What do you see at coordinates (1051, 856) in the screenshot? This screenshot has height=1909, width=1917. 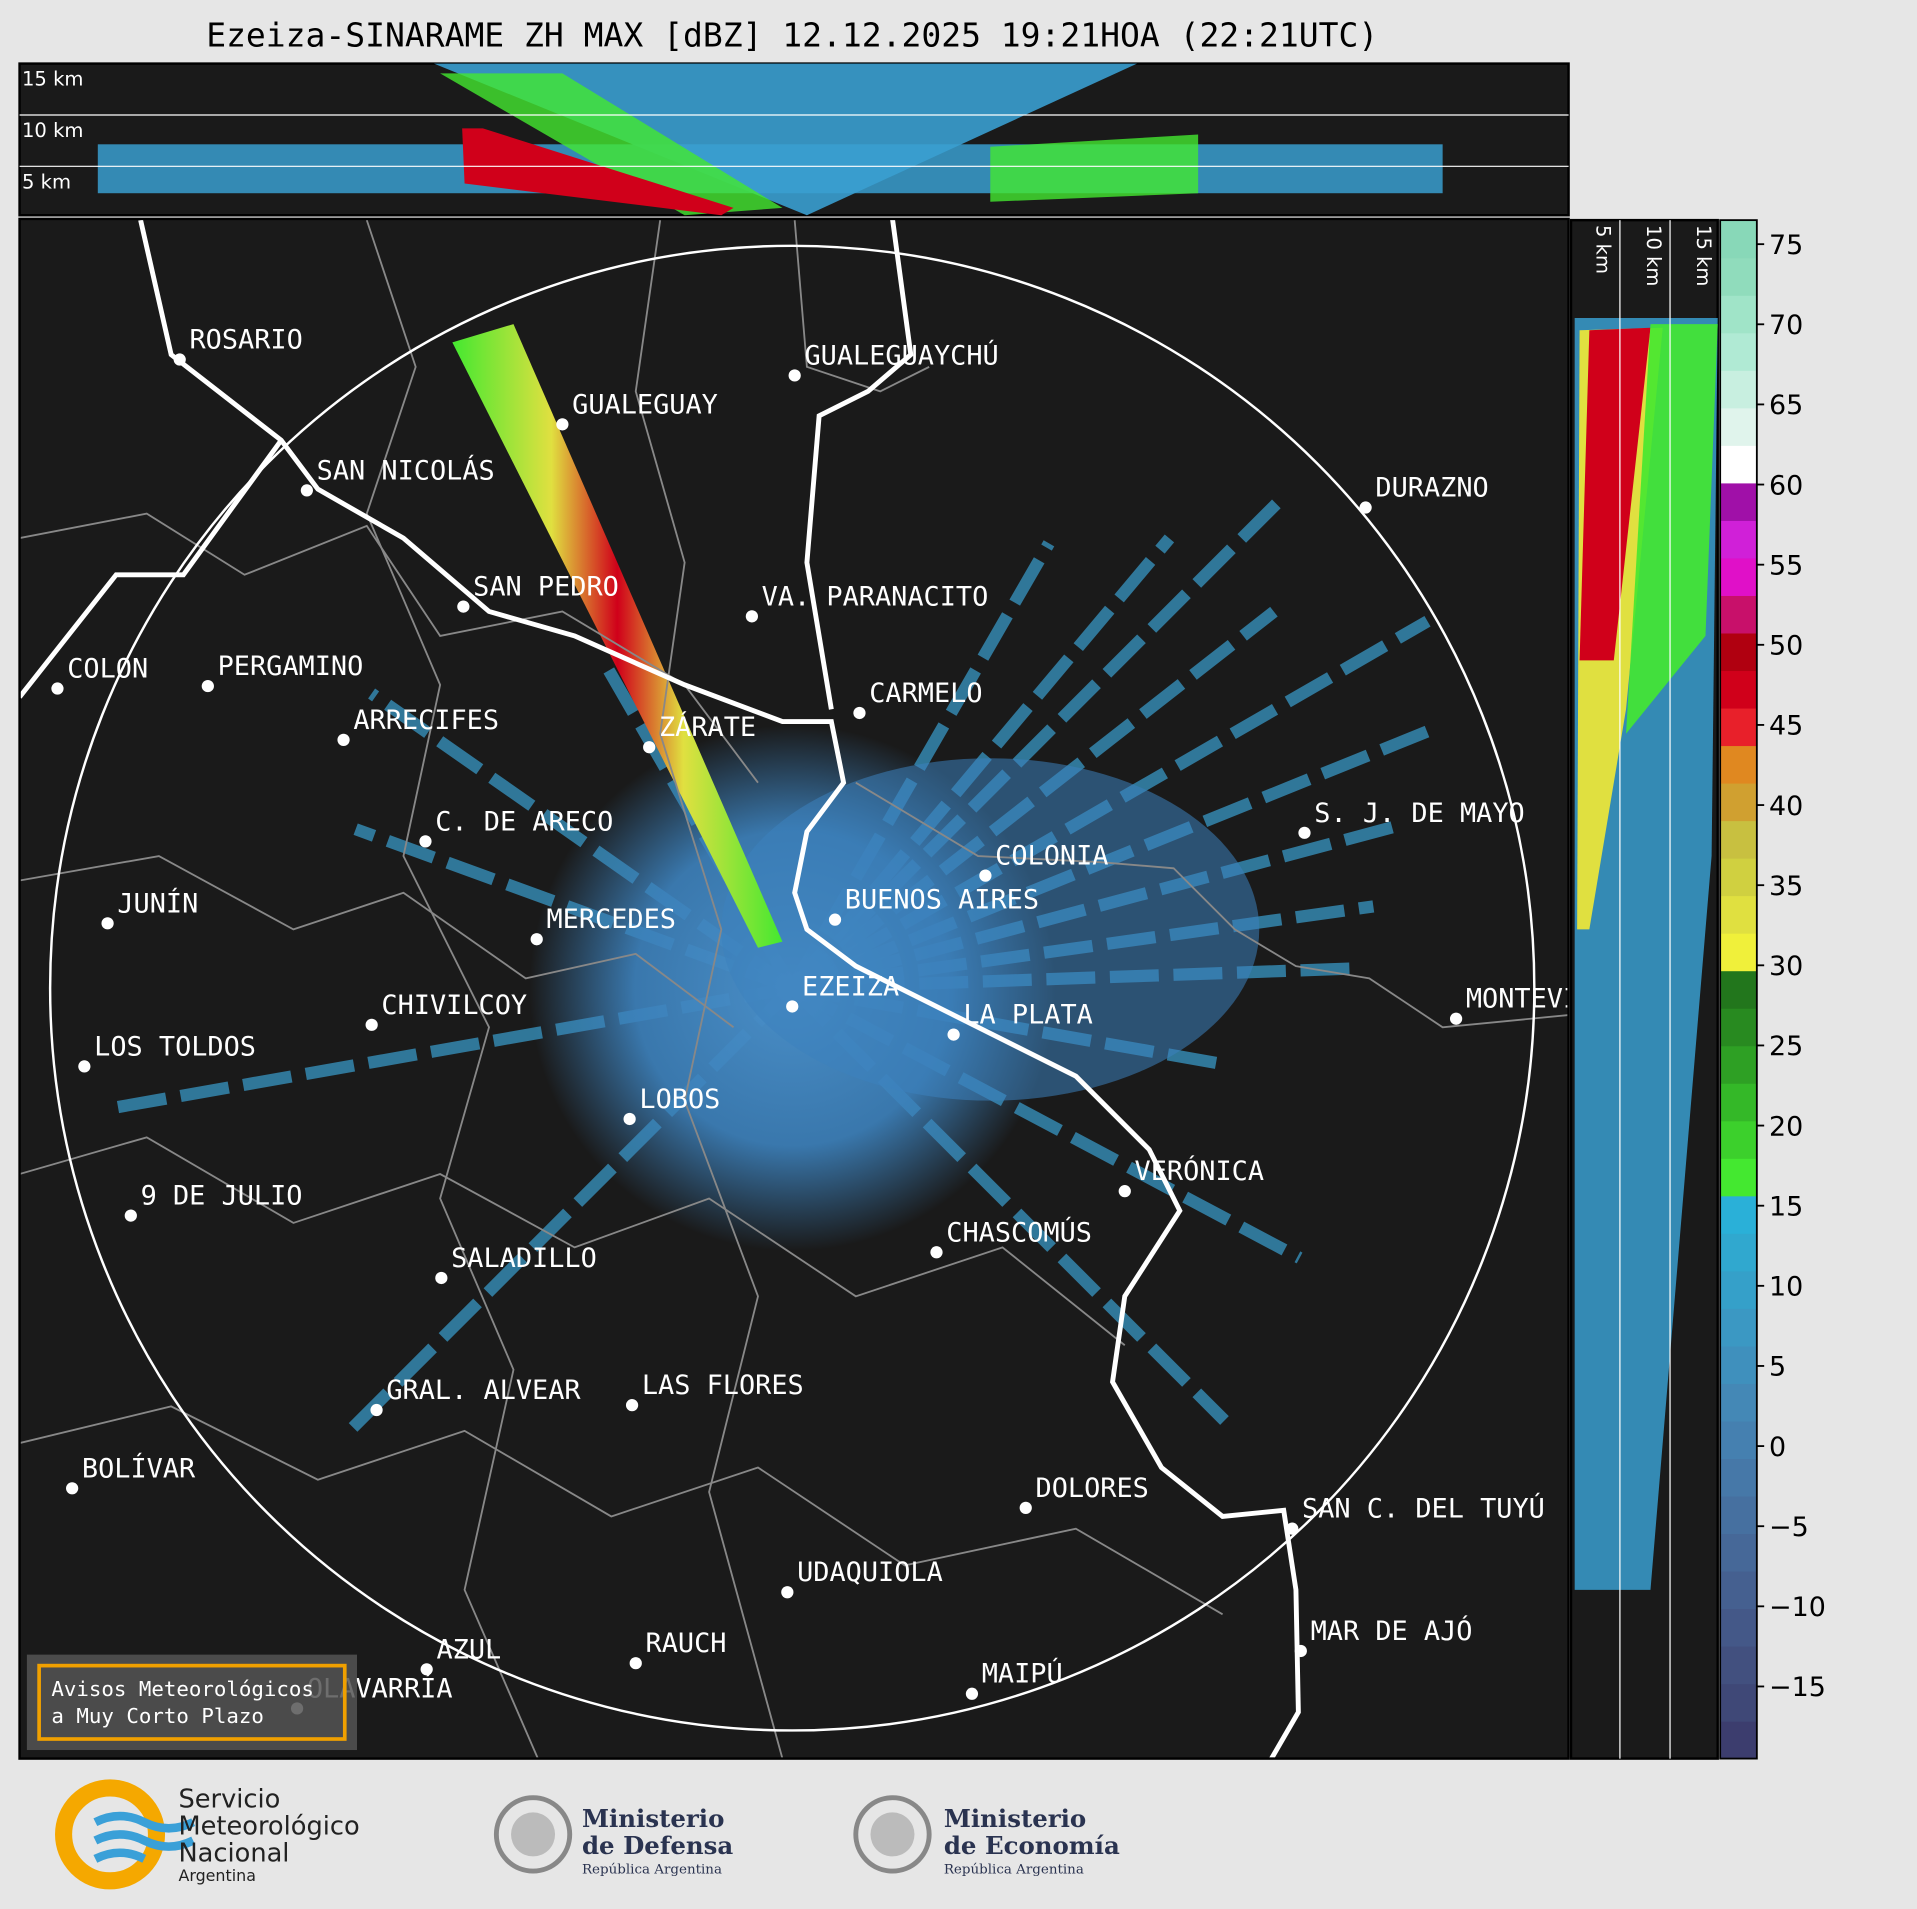 I see `city-label: COLONIA` at bounding box center [1051, 856].